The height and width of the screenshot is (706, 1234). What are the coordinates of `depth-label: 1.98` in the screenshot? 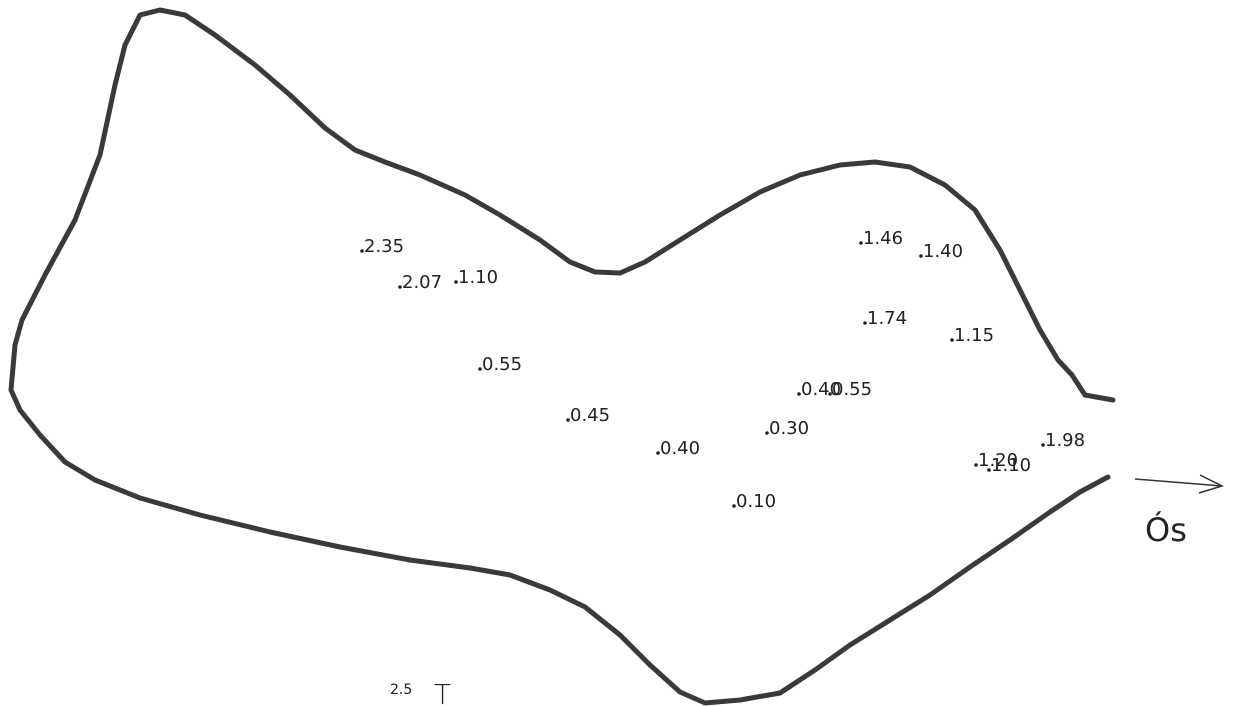 It's located at (1065, 440).